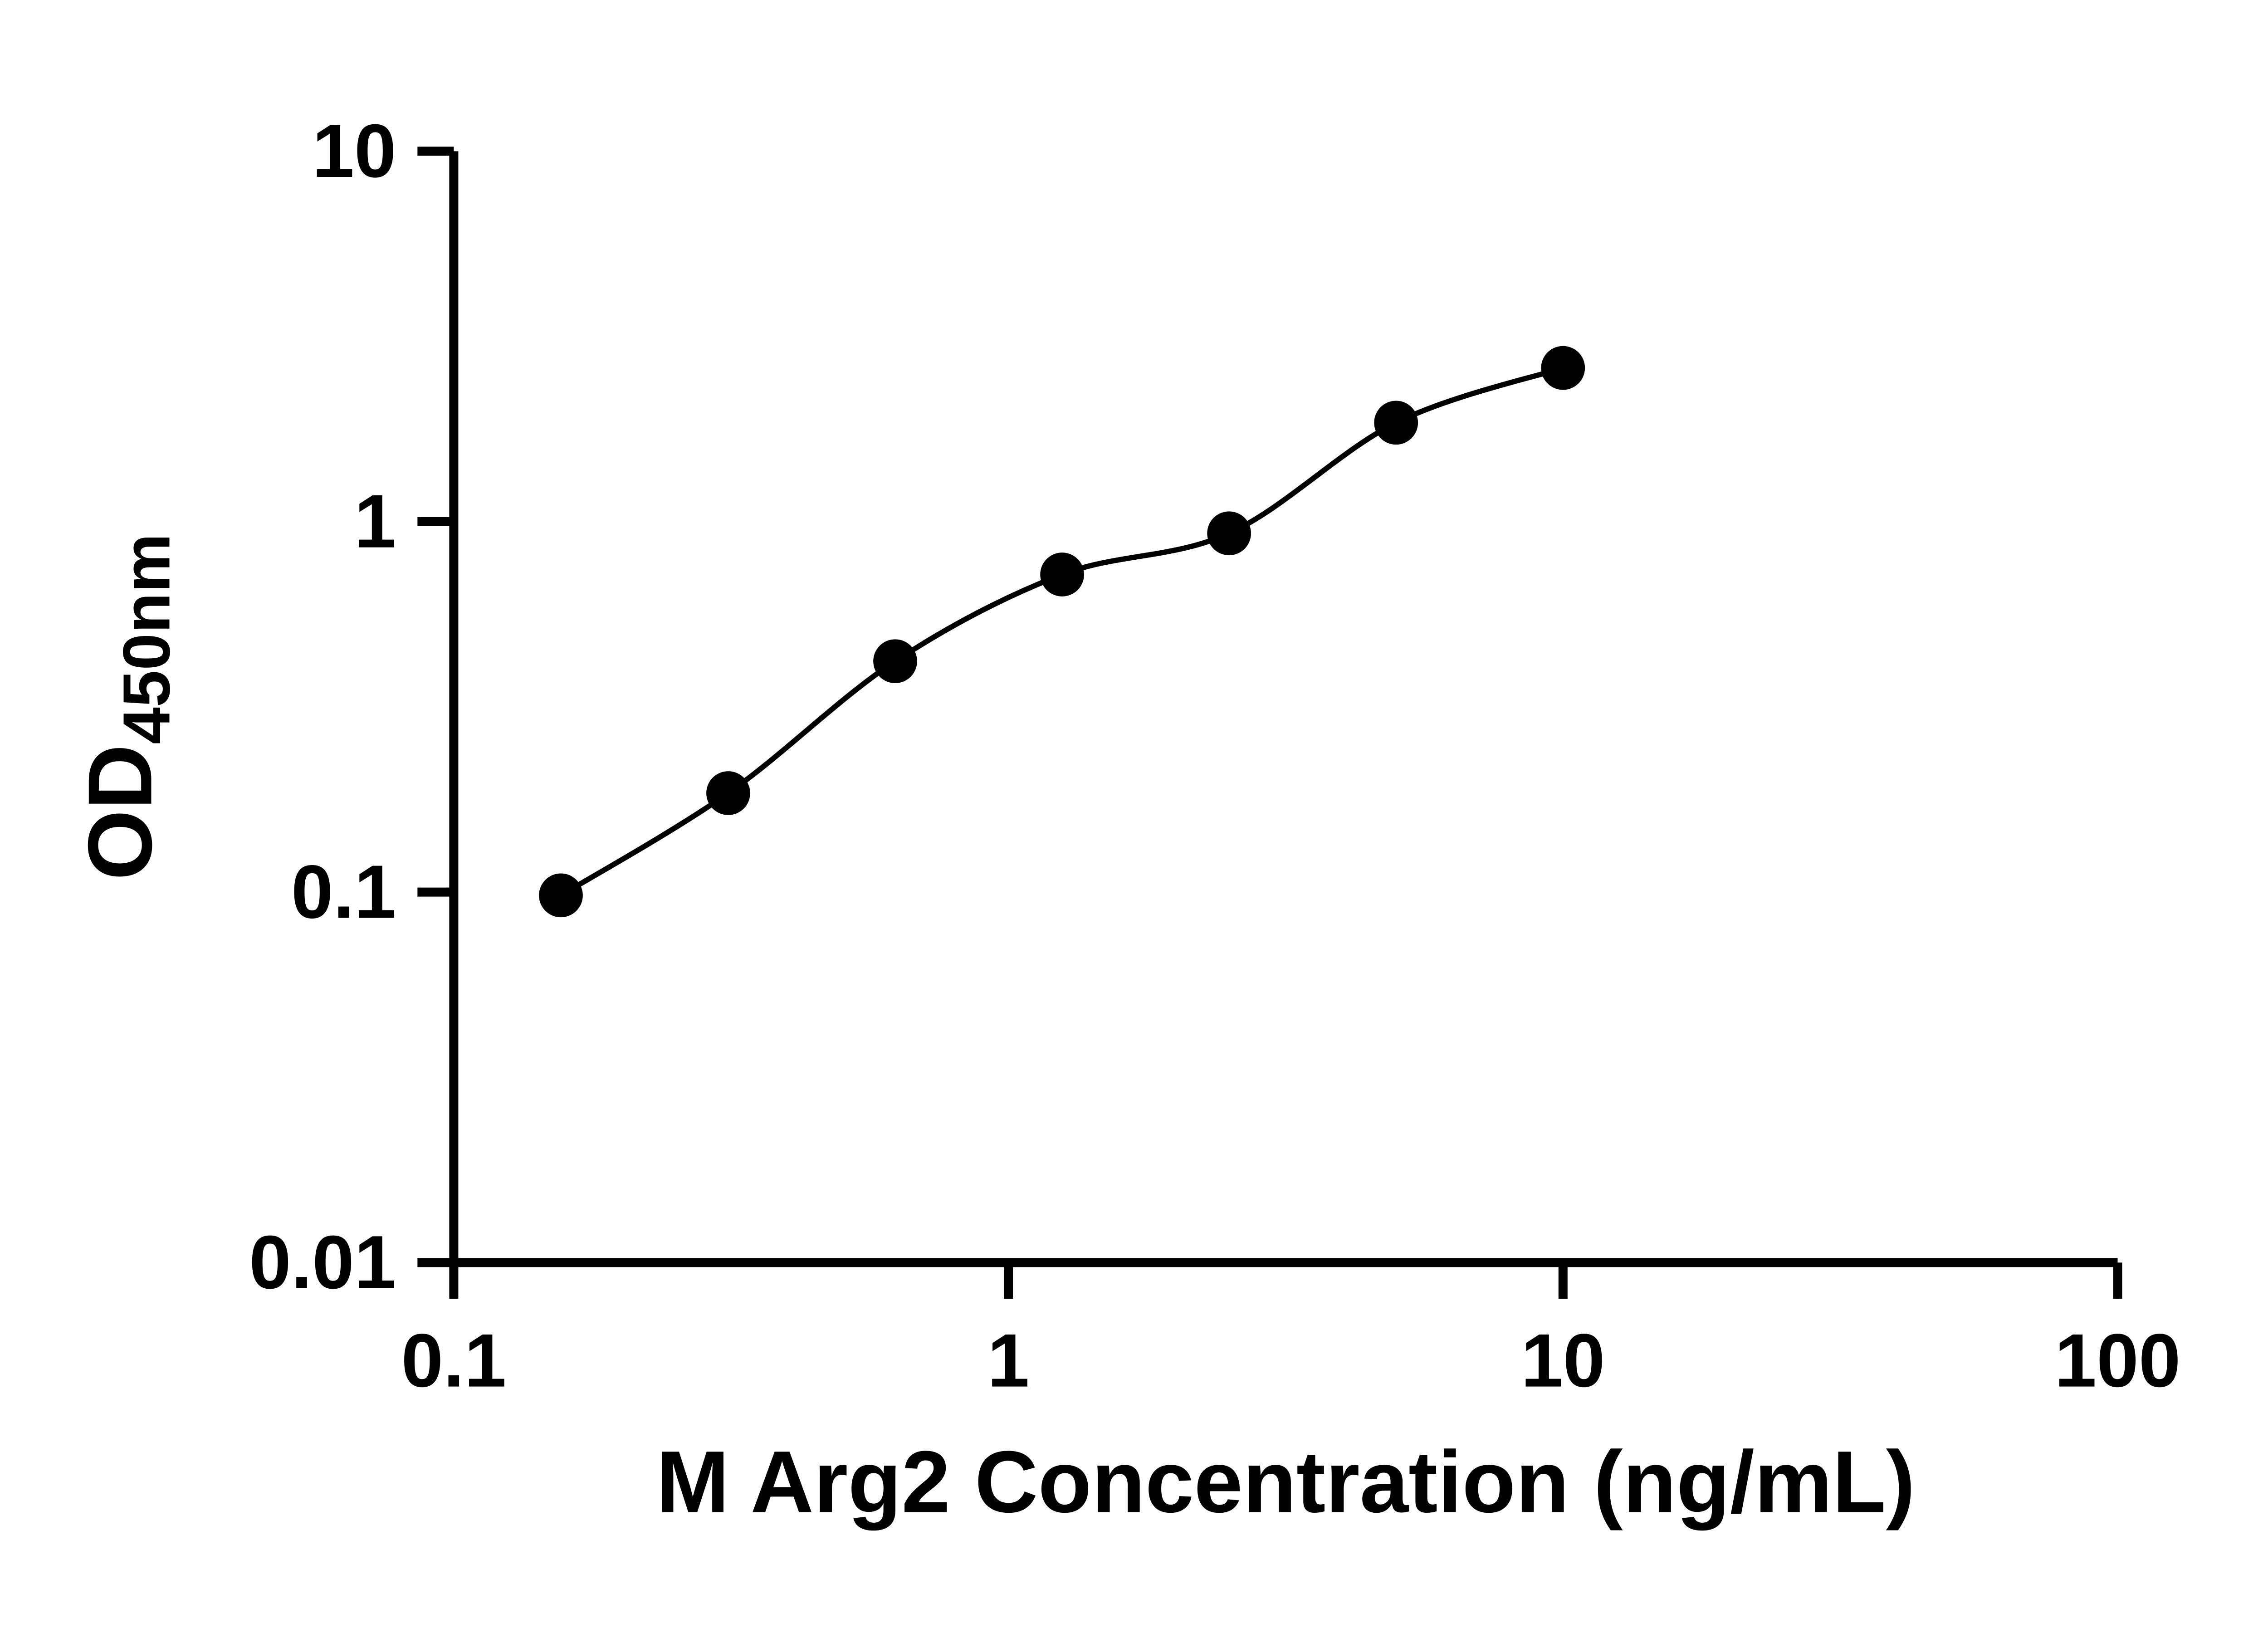 This screenshot has width=2268, height=1633. I want to click on y-axis-title-main: OD, so click(120, 812).